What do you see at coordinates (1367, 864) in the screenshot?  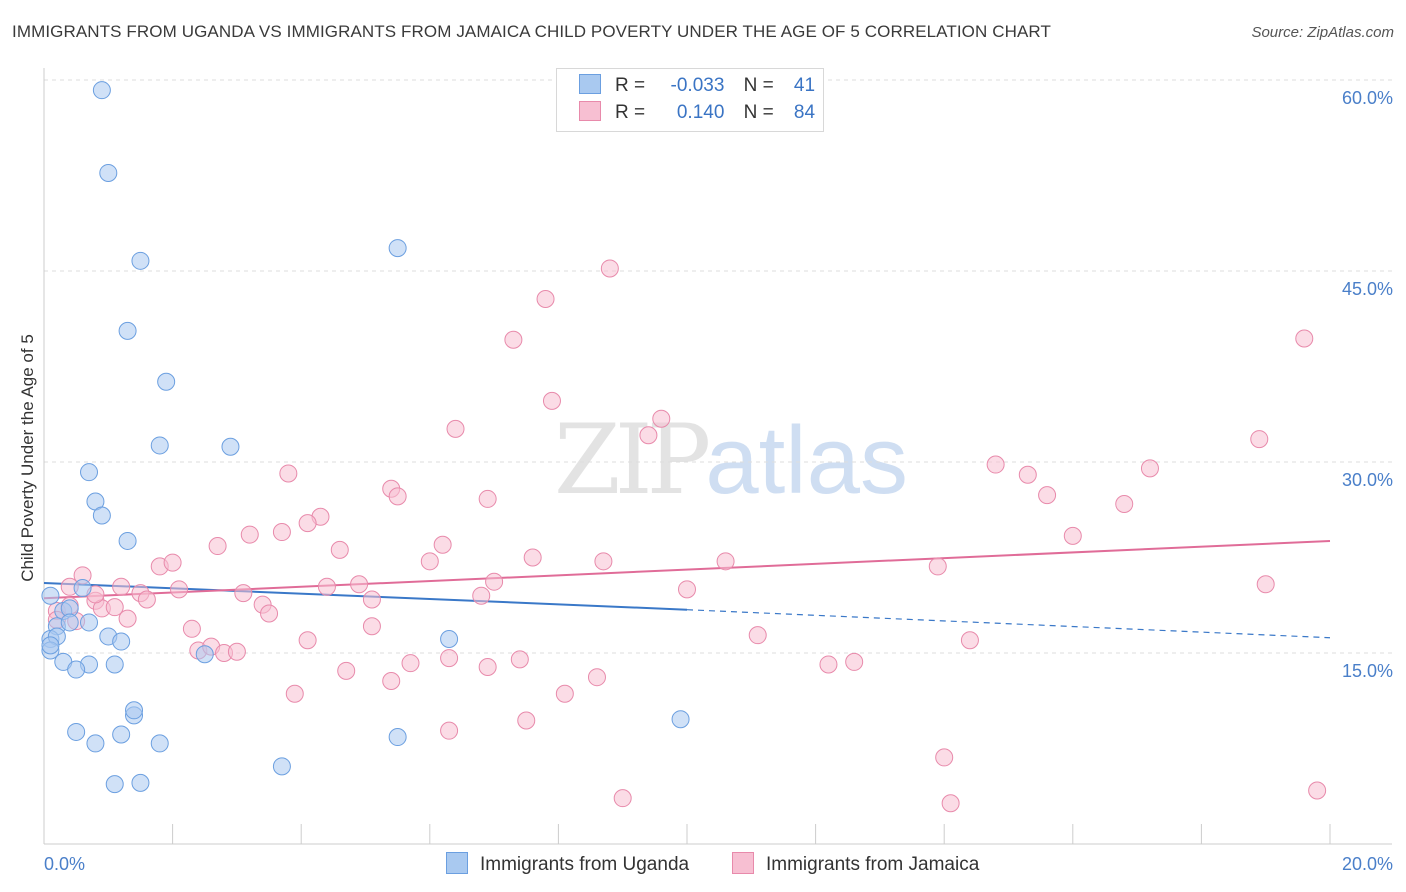 I see `x-tick-label-max: 20.0%` at bounding box center [1367, 864].